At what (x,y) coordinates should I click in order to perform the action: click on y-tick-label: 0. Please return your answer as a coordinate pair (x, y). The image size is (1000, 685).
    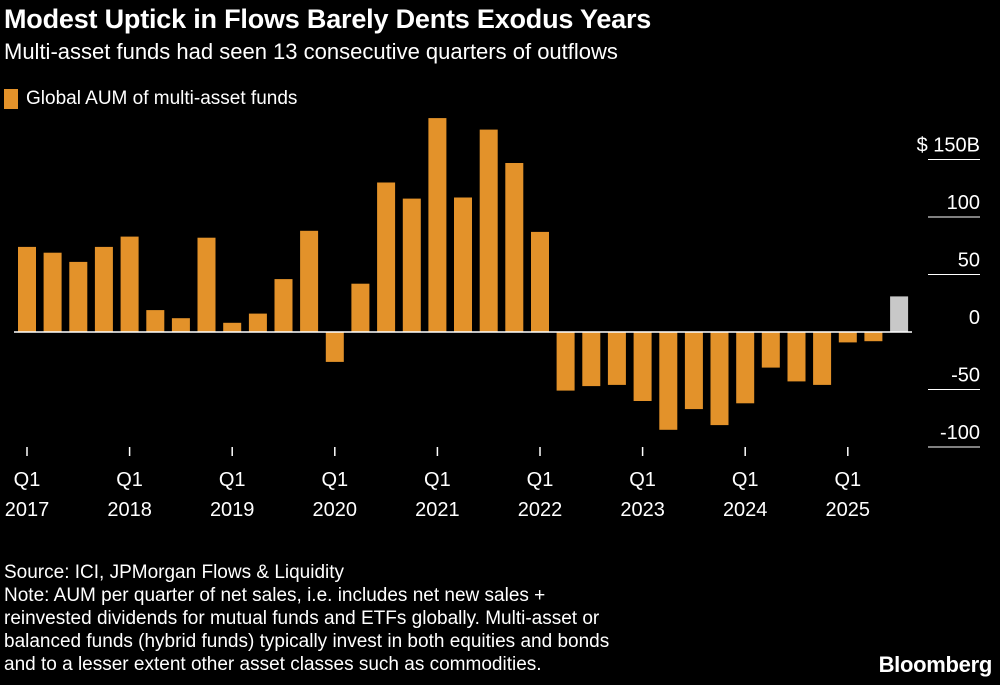
    Looking at the image, I should click on (974, 318).